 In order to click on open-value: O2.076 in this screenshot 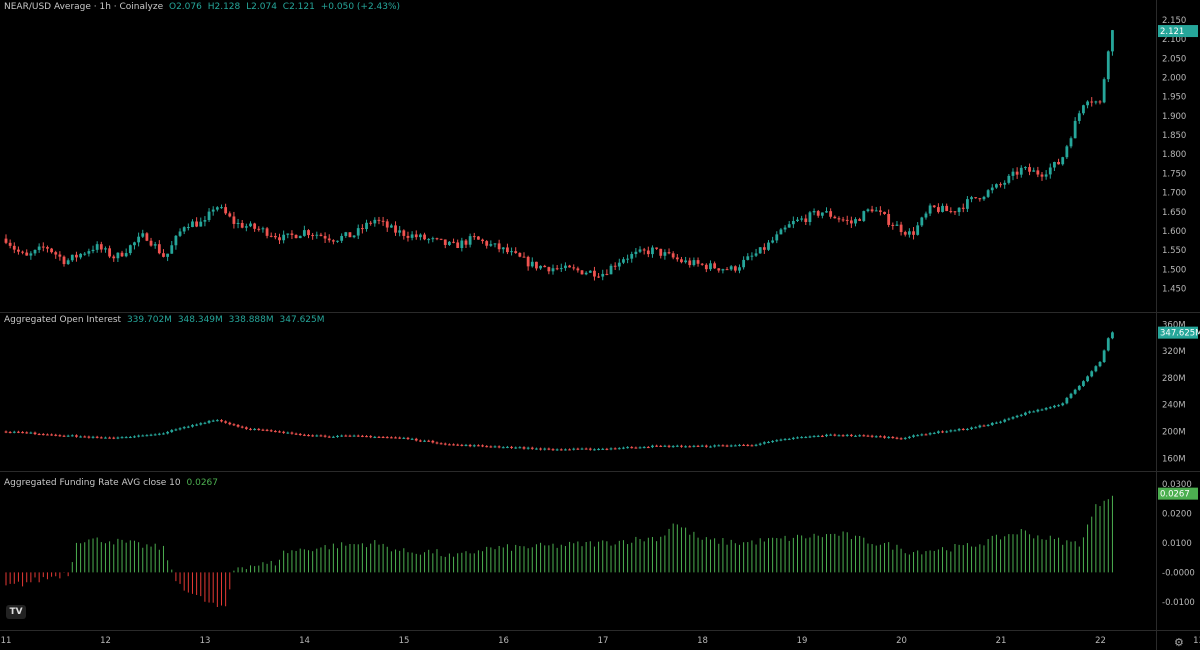, I will do `click(185, 7)`.